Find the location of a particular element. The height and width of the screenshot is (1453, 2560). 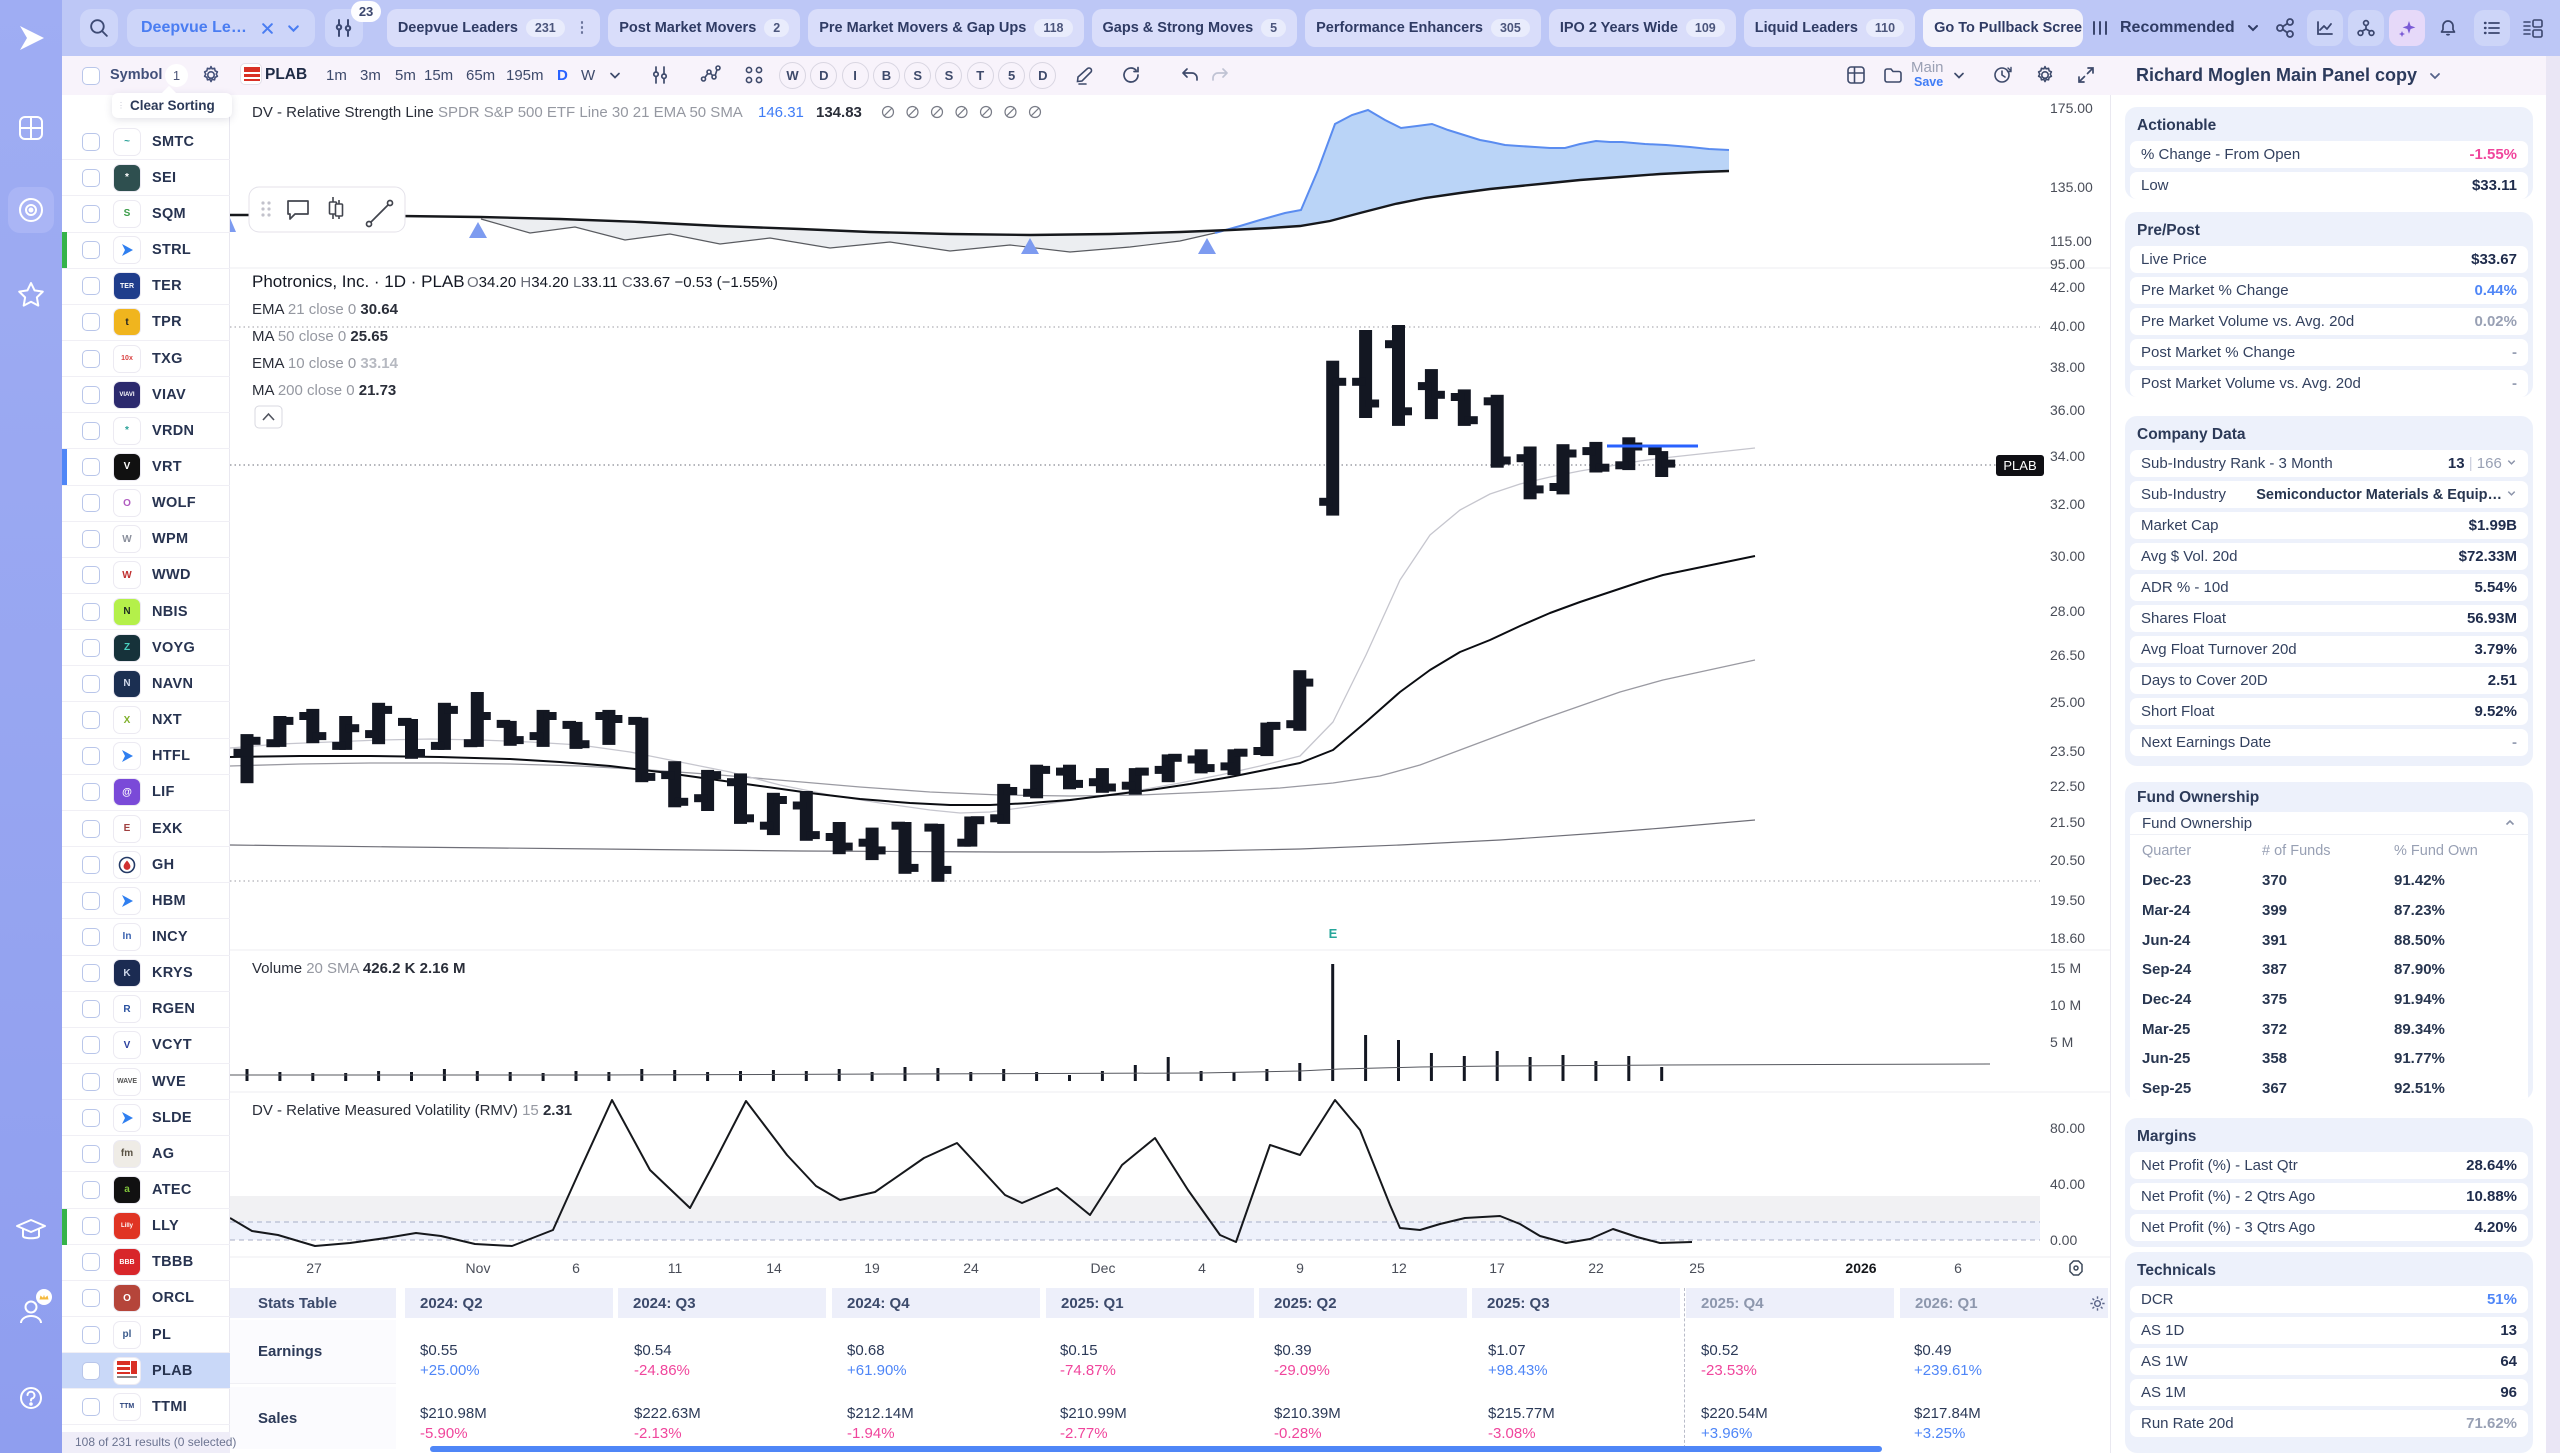

svg-text: 36.00 is located at coordinates (2067, 410).